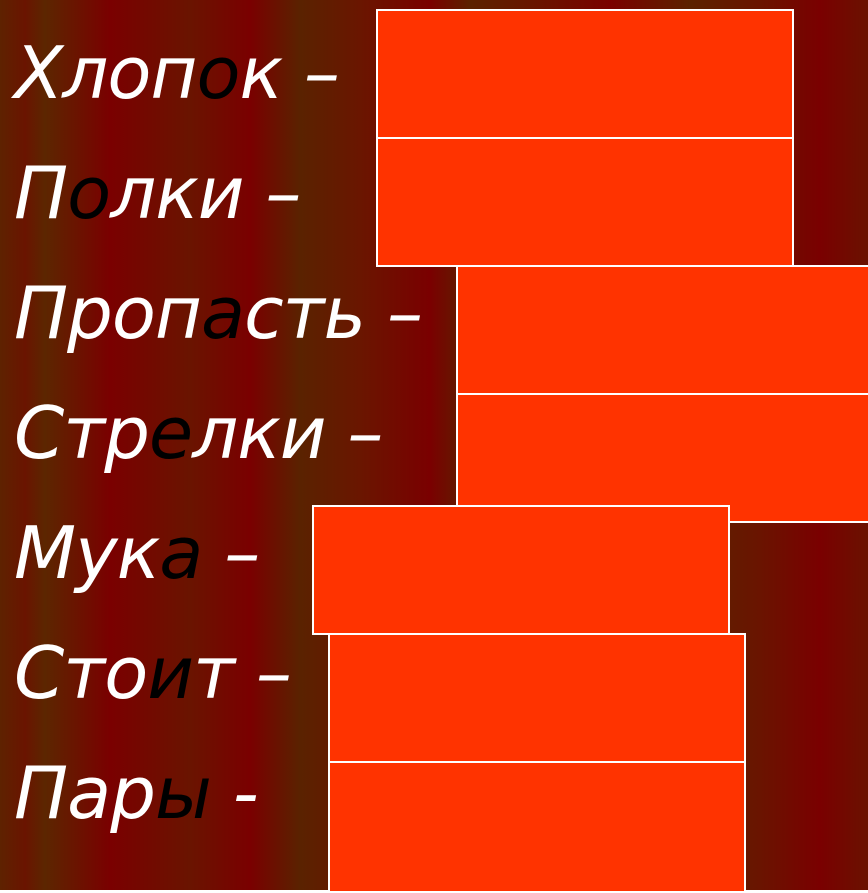  Describe the element at coordinates (242, 673) in the screenshot. I see `word-part: т –` at that location.